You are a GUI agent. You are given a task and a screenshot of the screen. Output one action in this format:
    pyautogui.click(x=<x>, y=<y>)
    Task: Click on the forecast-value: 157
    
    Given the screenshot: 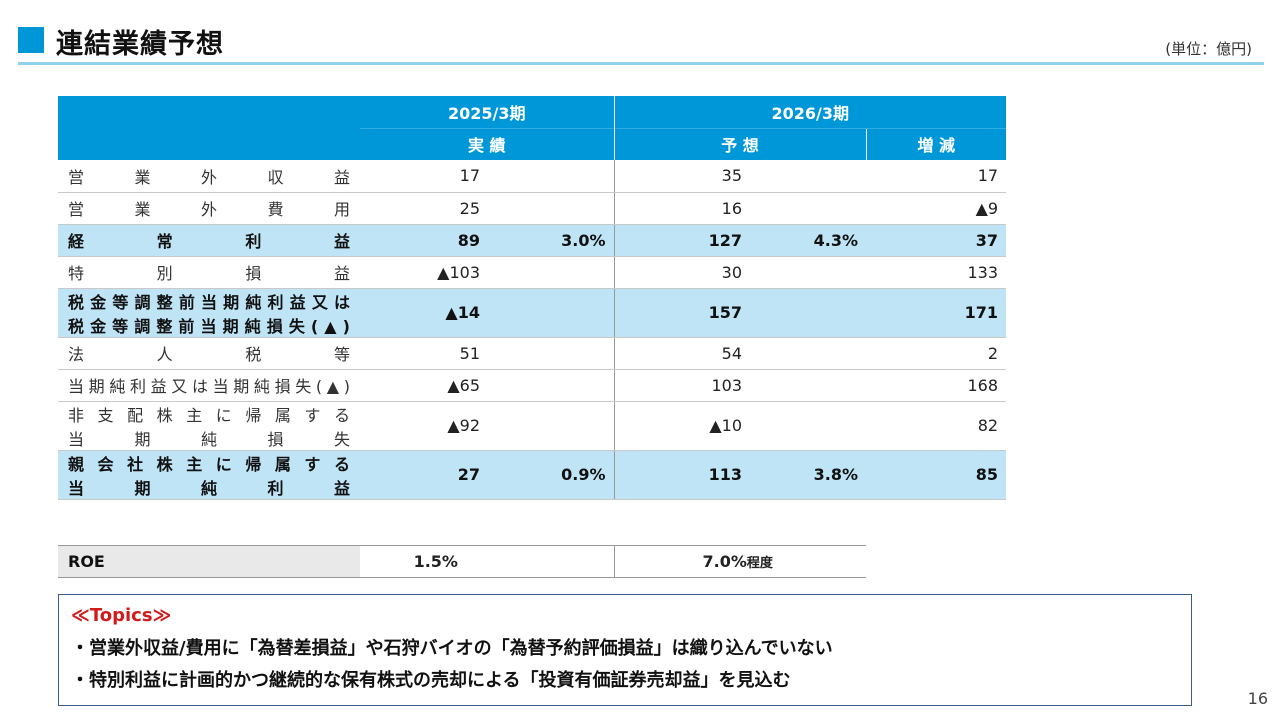 What is the action you would take?
    pyautogui.click(x=684, y=313)
    